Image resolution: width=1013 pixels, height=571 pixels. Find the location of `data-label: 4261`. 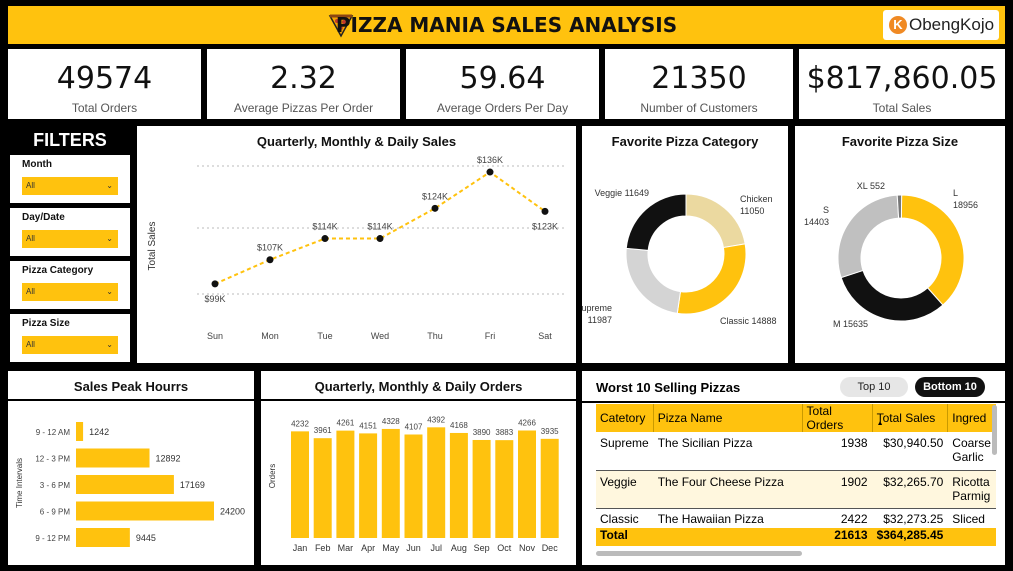

data-label: 4261 is located at coordinates (346, 423).